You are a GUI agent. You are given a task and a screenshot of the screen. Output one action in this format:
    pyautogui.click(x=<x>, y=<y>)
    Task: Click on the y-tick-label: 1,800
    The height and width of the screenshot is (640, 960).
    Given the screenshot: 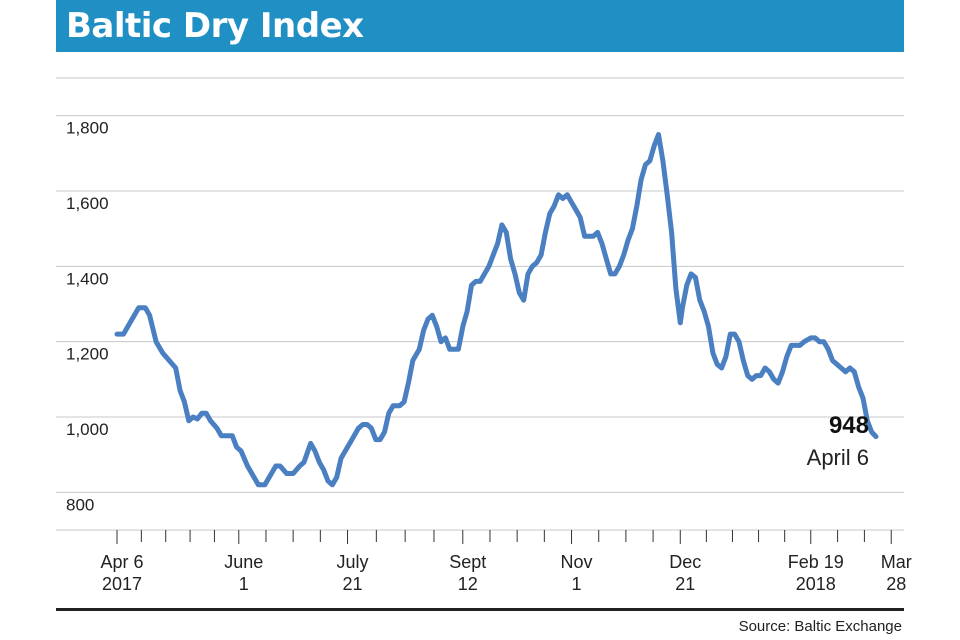 What is the action you would take?
    pyautogui.click(x=87, y=128)
    